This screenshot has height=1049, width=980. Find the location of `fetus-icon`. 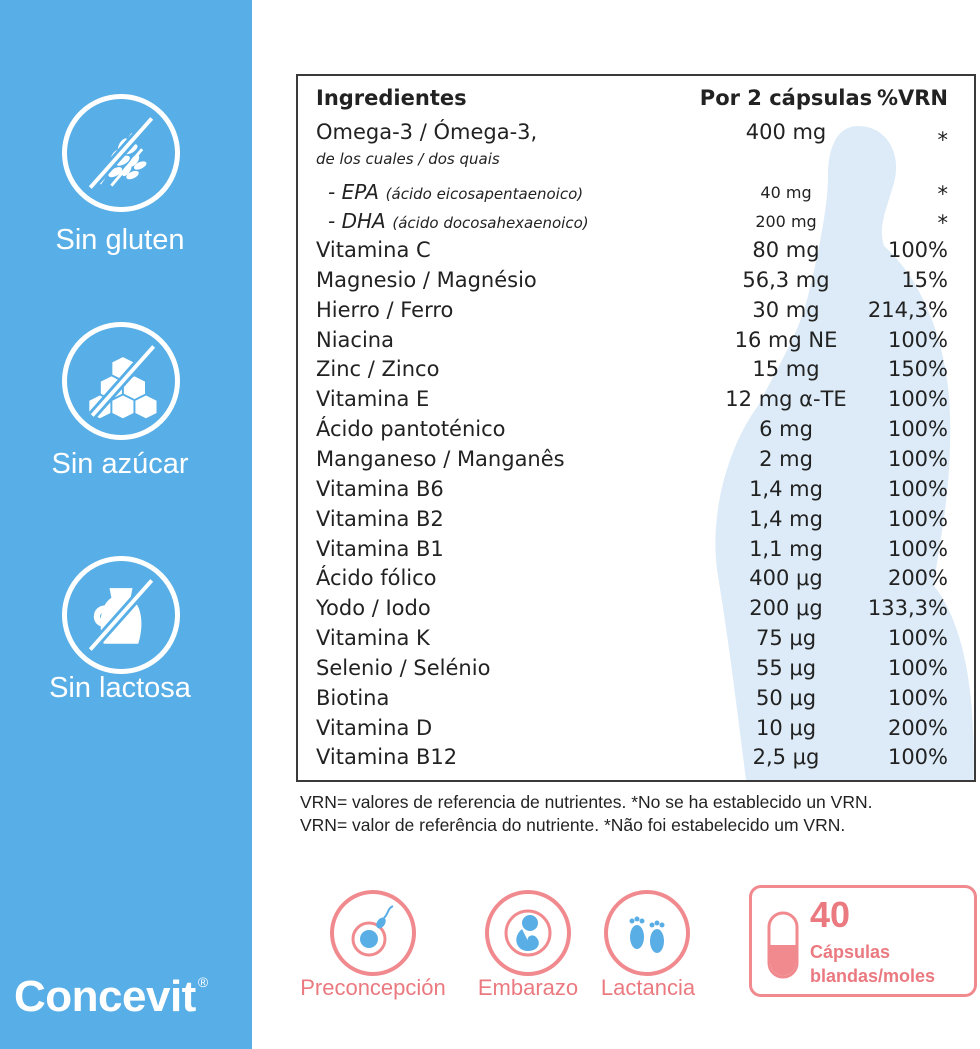

fetus-icon is located at coordinates (528, 933).